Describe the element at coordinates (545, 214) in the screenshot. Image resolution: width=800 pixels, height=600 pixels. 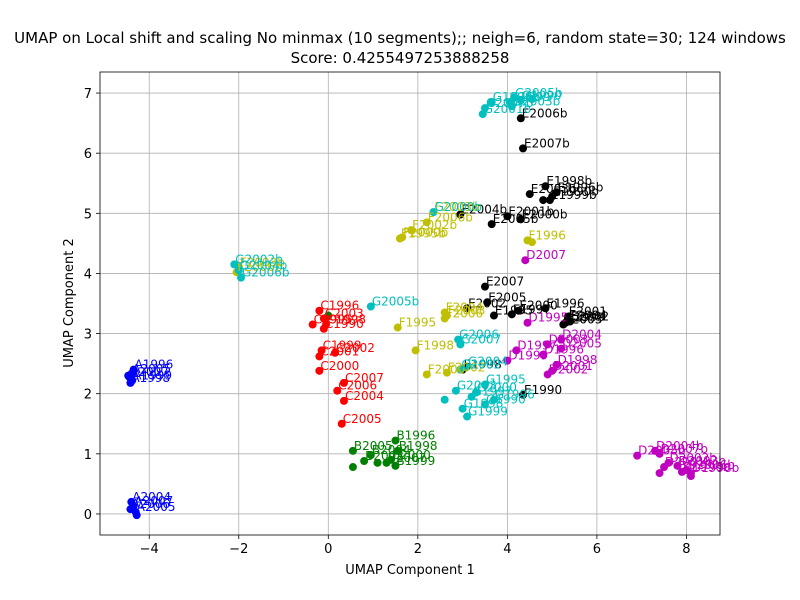
I see `point-label: E2000b` at that location.